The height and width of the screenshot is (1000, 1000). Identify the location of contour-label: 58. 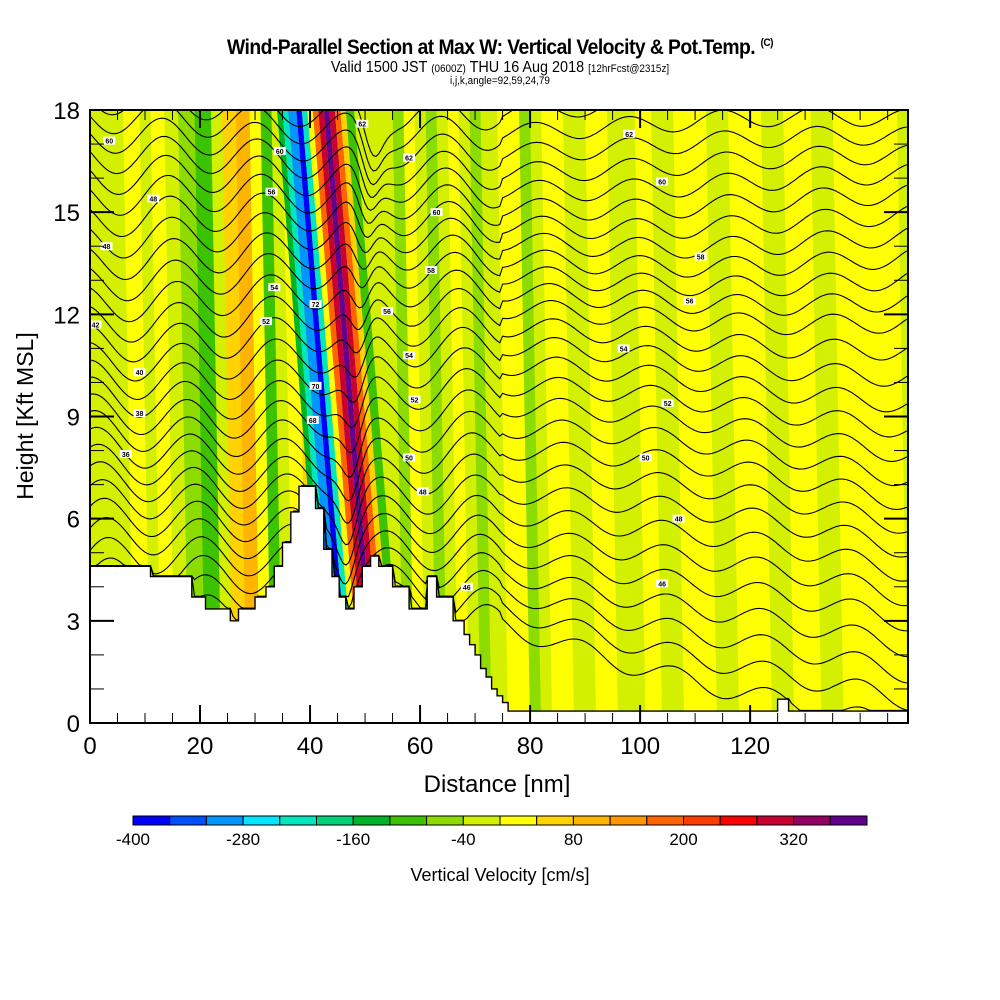
(431, 270).